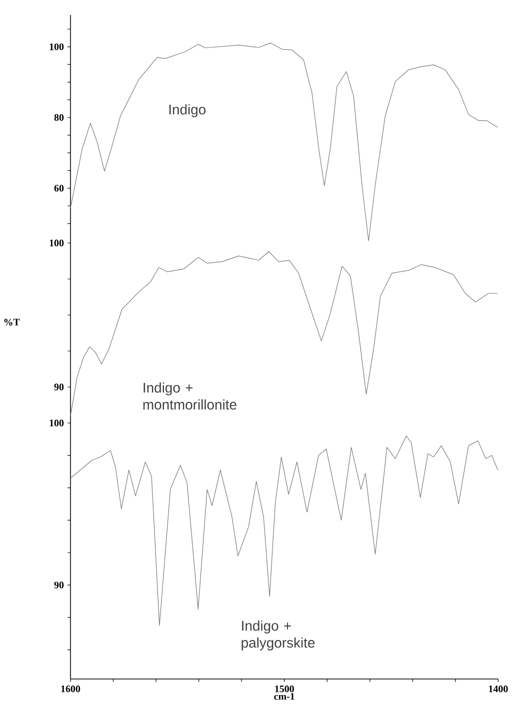 Image resolution: width=517 pixels, height=718 pixels. Describe the element at coordinates (187, 111) in the screenshot. I see `text: Indigo` at that location.